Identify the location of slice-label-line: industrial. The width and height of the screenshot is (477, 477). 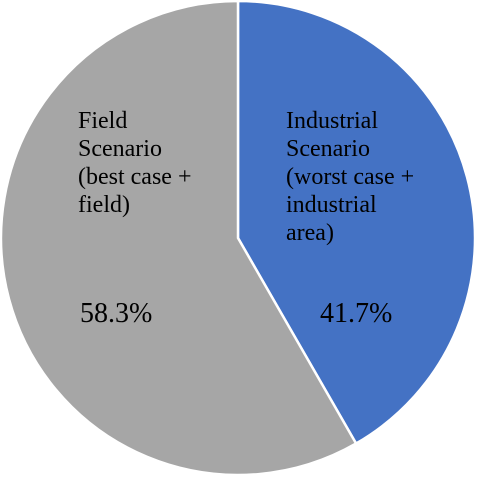
(331, 205).